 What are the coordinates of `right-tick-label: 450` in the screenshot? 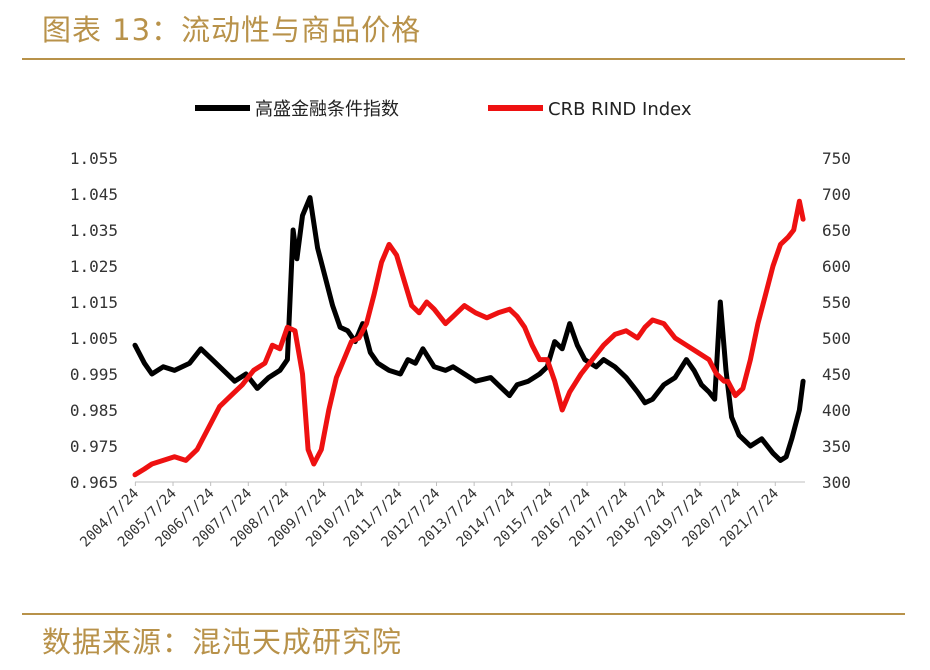 It's located at (836, 374).